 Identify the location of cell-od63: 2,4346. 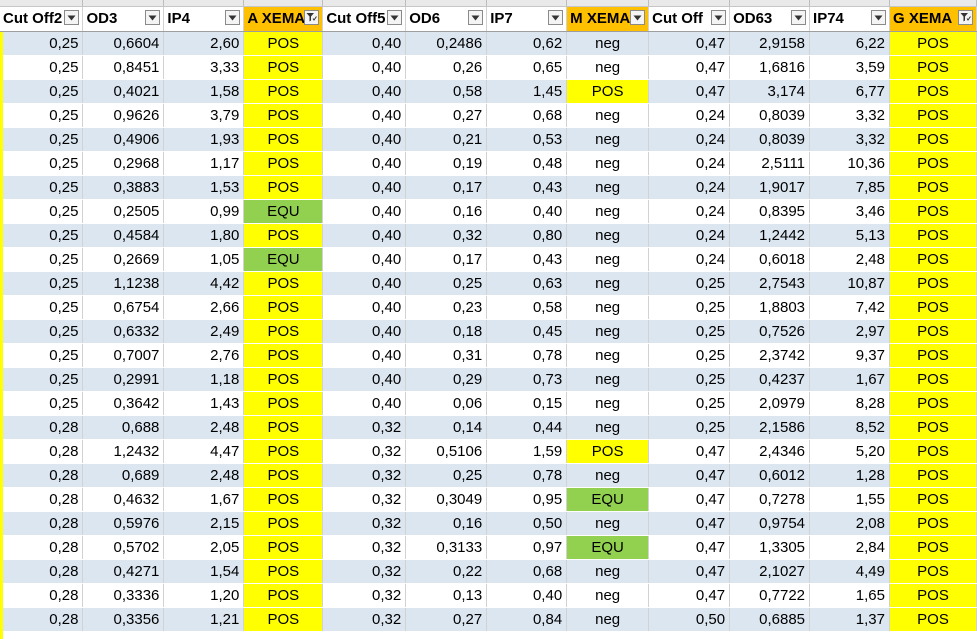
(770, 451).